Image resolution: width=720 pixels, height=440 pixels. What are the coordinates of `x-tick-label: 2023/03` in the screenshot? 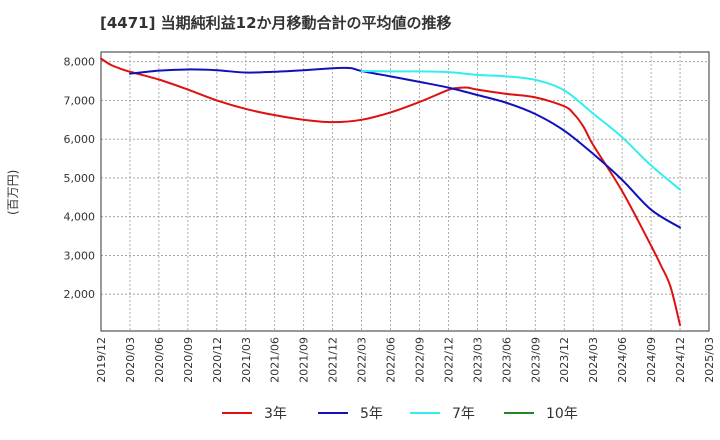 It's located at (477, 360).